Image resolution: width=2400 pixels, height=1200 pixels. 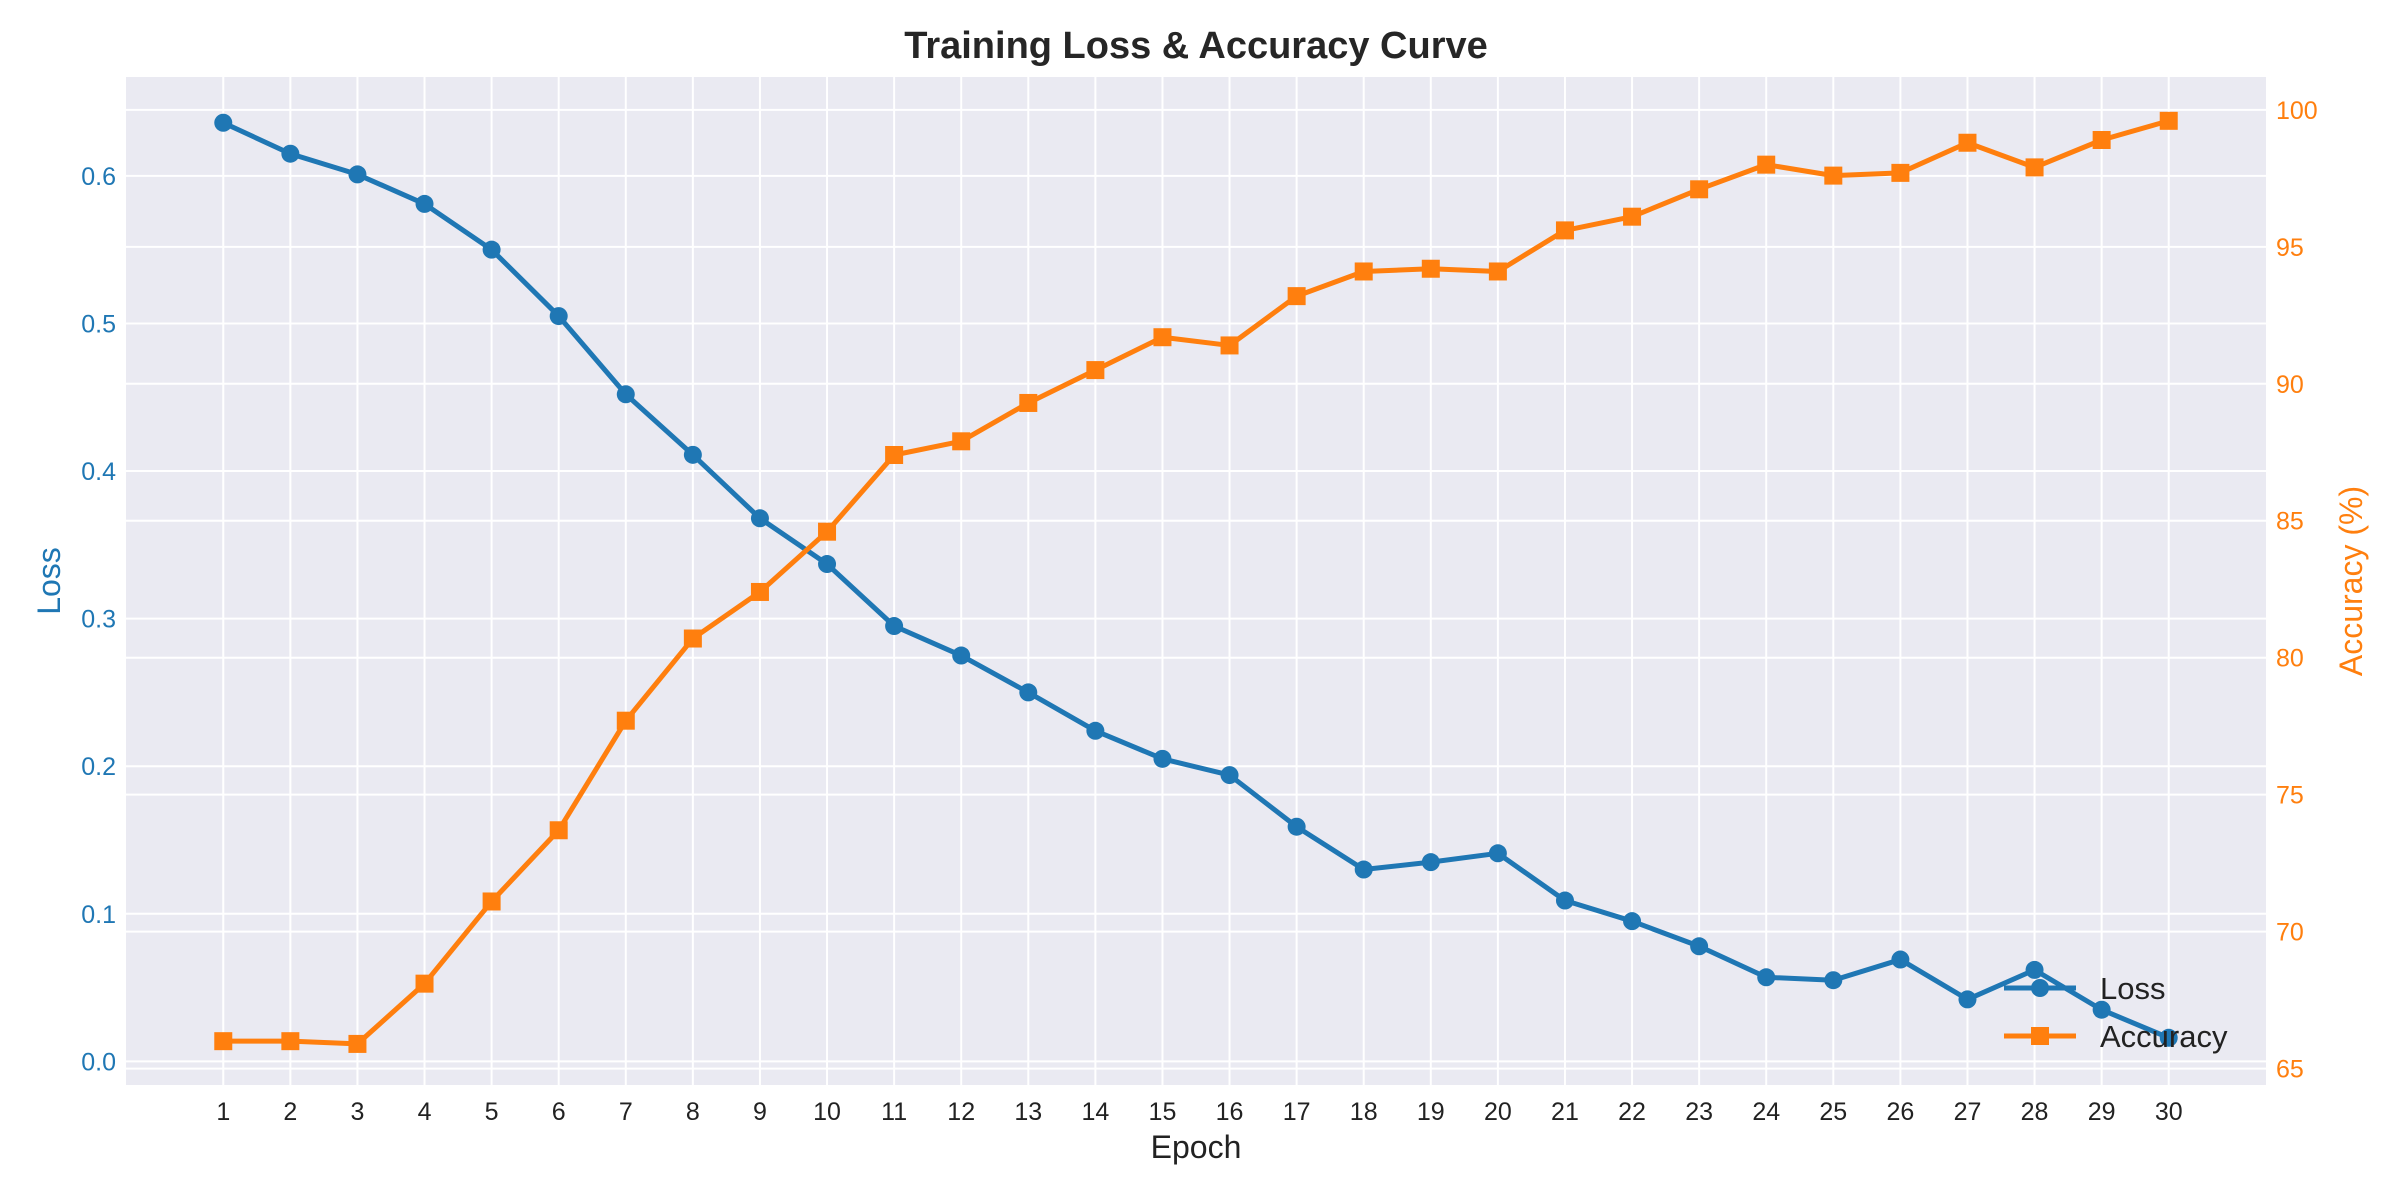 What do you see at coordinates (98, 620) in the screenshot?
I see `left-axis-ticks: 0.0 0.1 0.2 0.3 0.4 0.5 0.6` at bounding box center [98, 620].